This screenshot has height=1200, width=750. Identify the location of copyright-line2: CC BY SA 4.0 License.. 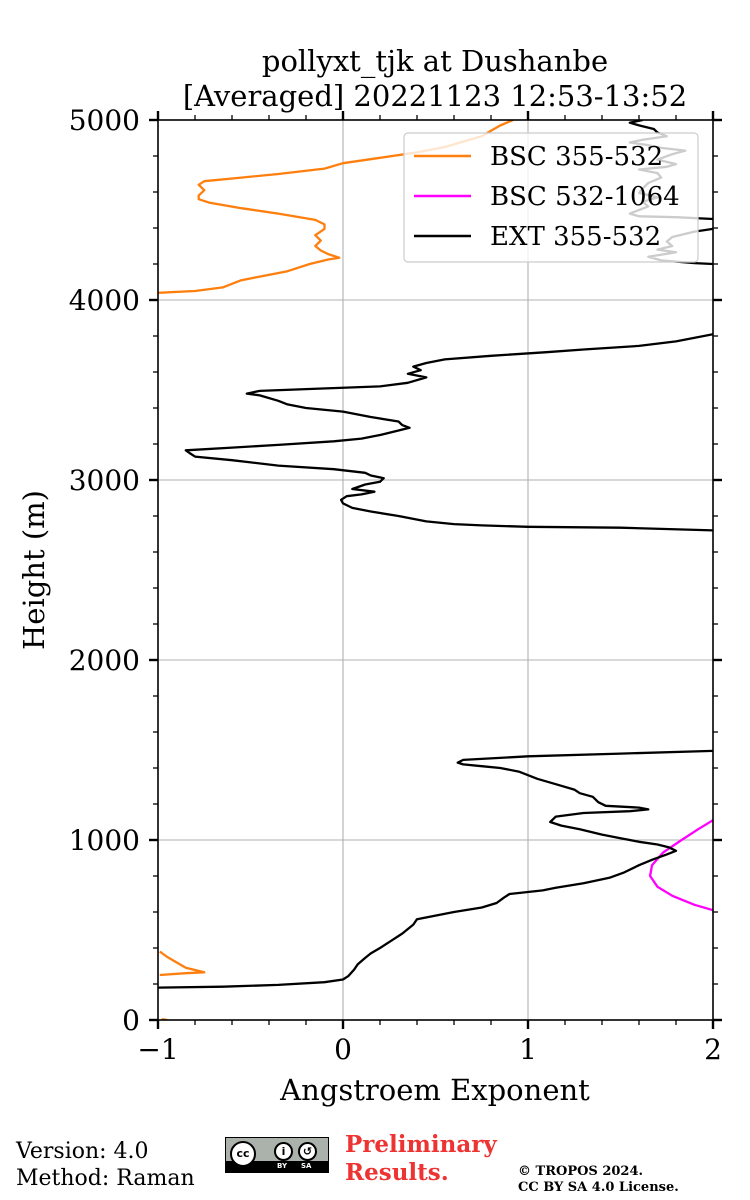
(598, 1187).